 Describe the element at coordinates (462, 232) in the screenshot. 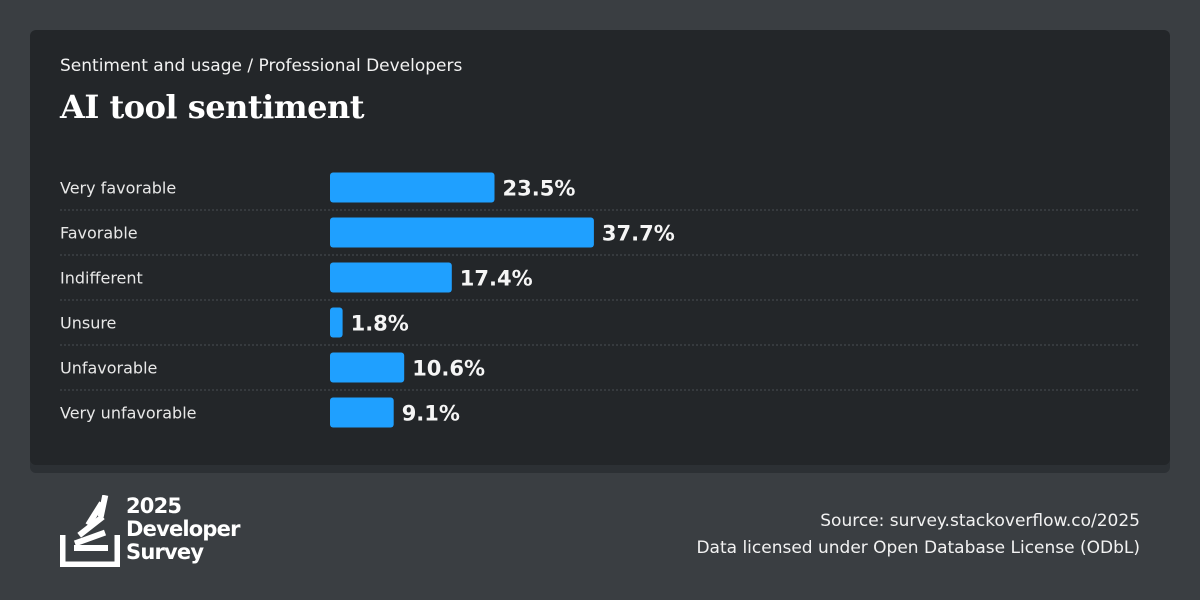

I see `bar-favorable` at that location.